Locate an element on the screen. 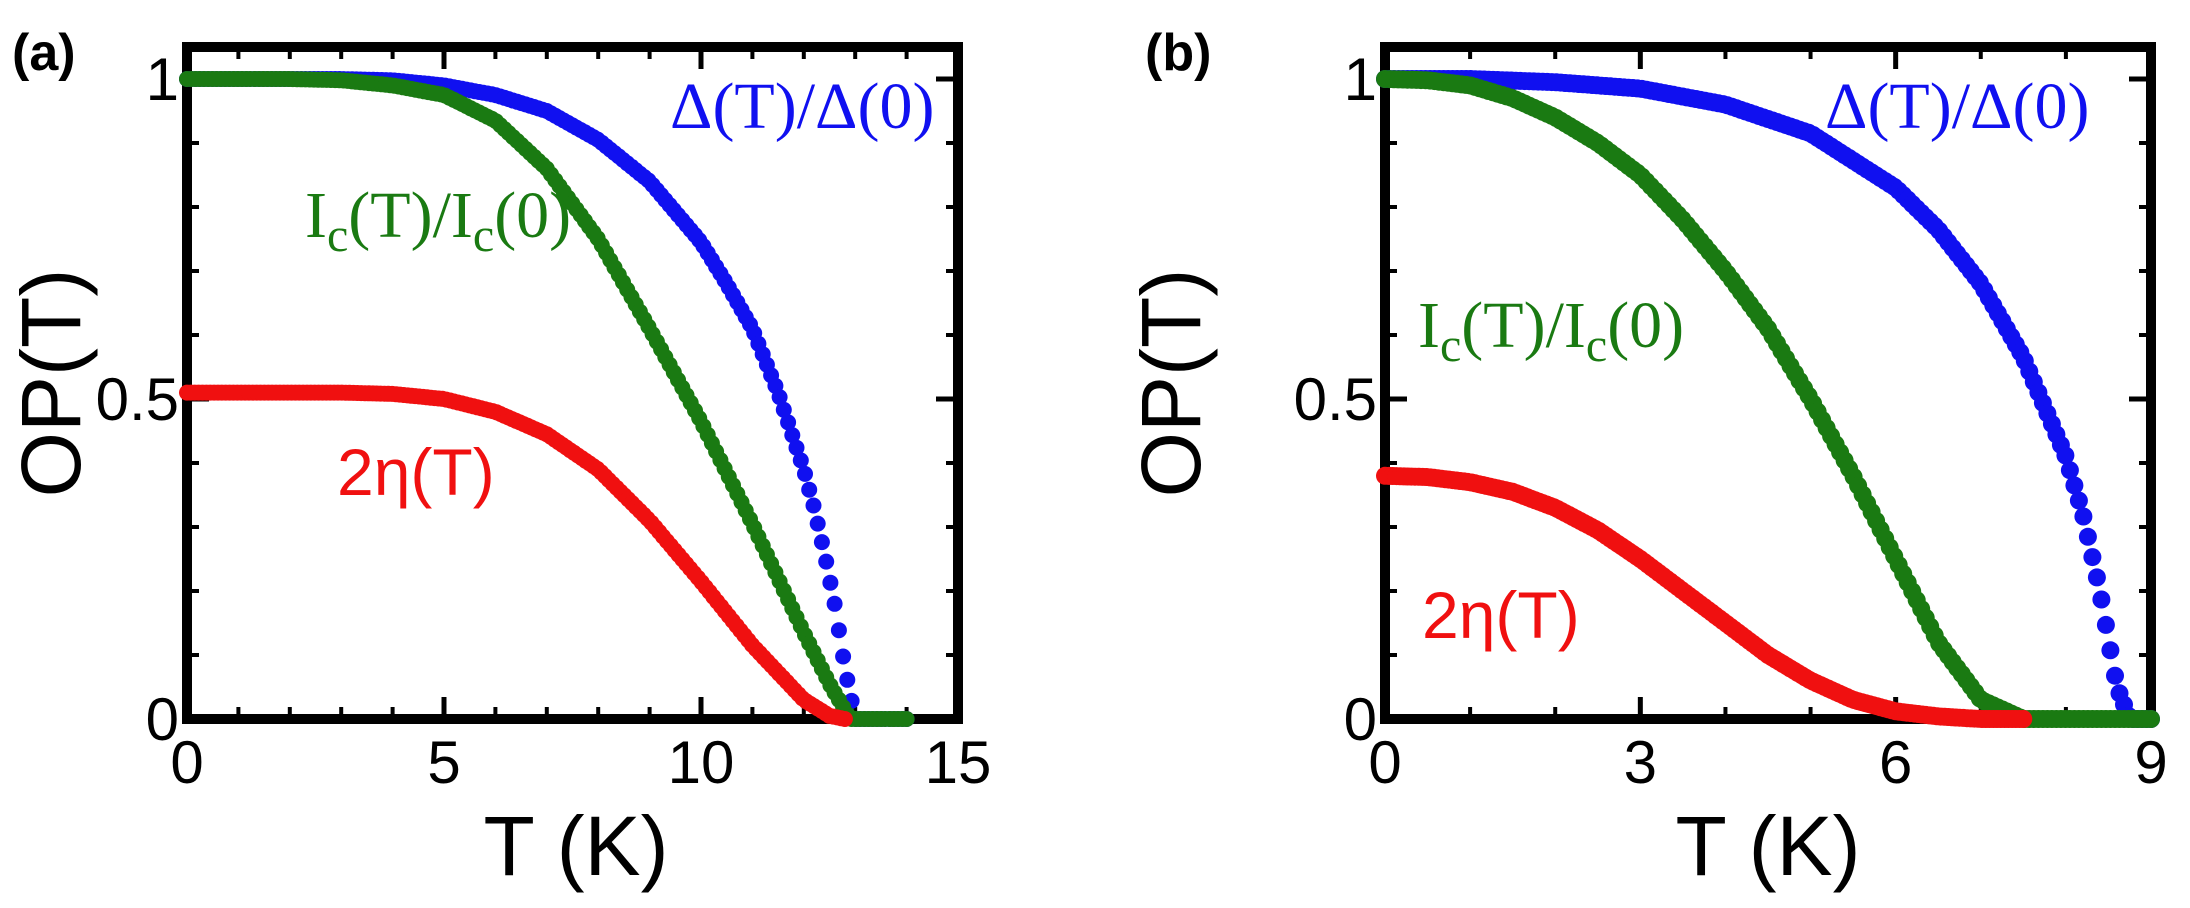 This screenshot has height=908, width=2190. series-label-eta-a: 2η(T) is located at coordinates (416, 472).